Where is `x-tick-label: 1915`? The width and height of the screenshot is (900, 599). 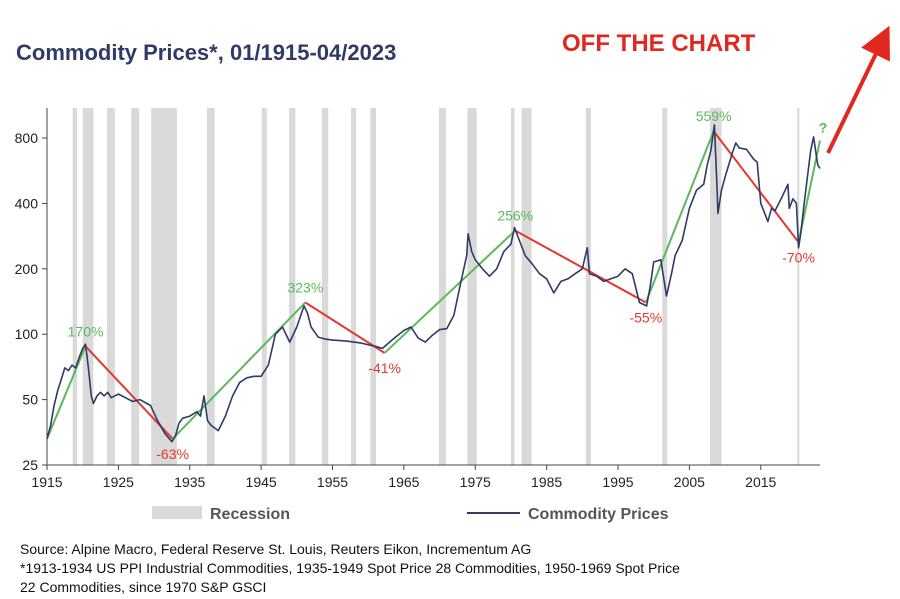
x-tick-label: 1915 is located at coordinates (46, 482).